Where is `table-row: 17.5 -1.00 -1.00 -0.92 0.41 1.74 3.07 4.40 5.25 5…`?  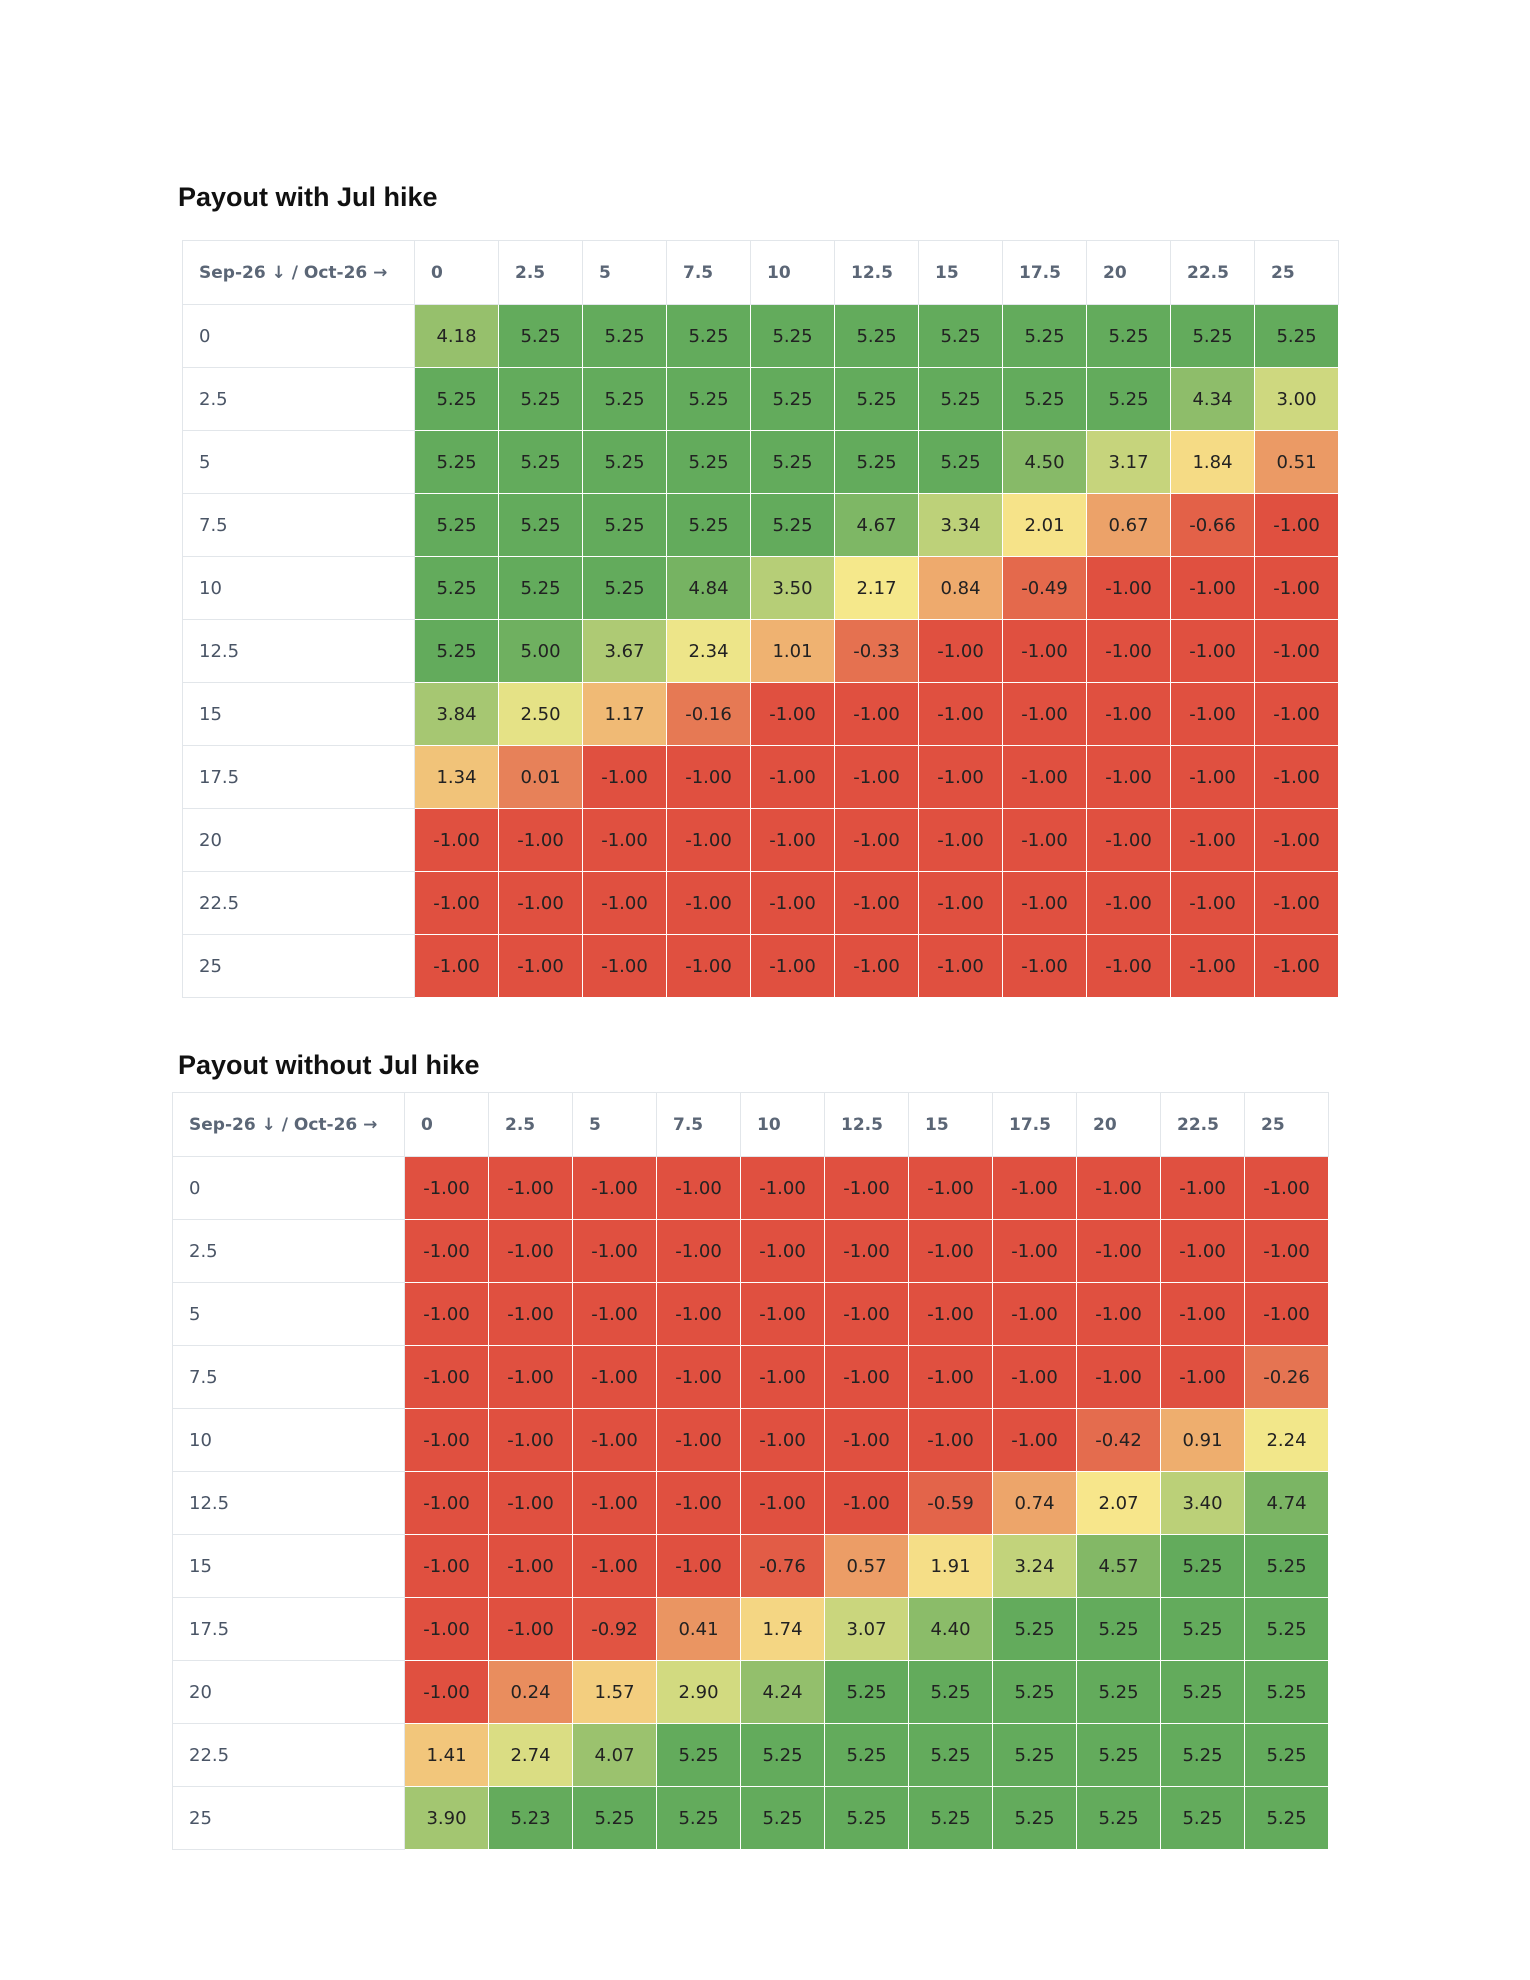
table-row: 17.5 -1.00 -1.00 -0.92 0.41 1.74 3.07 4.40 5.25 5… is located at coordinates (750, 1629).